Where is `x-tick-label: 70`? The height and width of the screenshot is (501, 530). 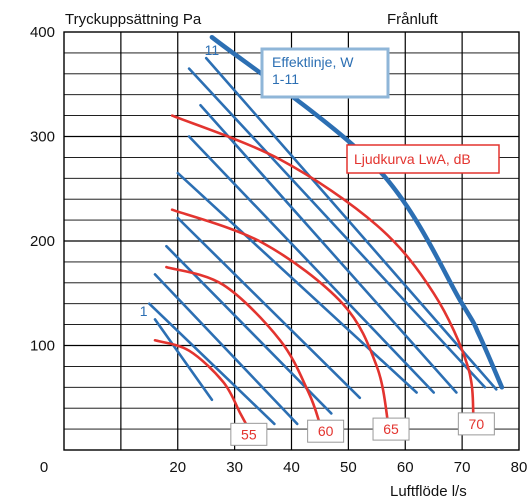 x-tick-label: 70 is located at coordinates (462, 467).